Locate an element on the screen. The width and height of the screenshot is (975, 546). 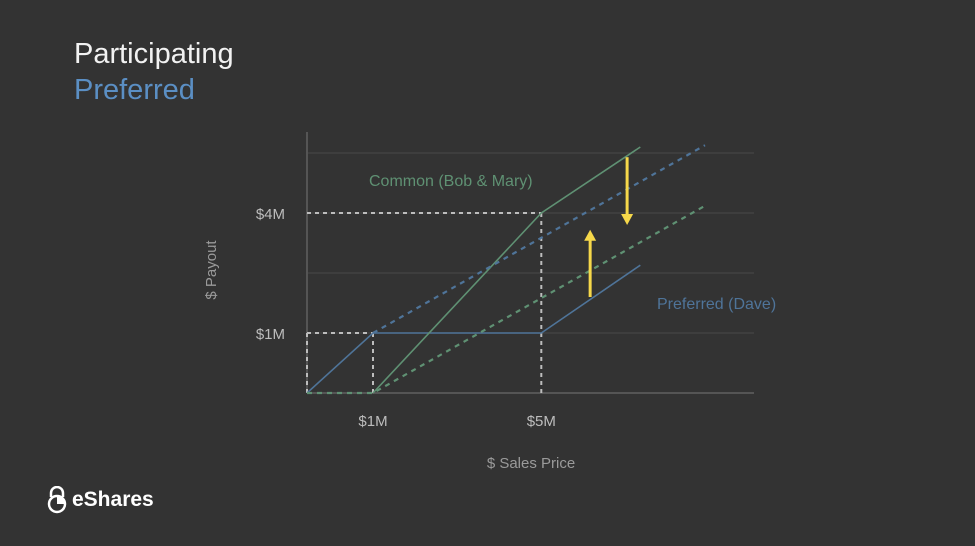
arrow-head-down is located at coordinates (627, 219).